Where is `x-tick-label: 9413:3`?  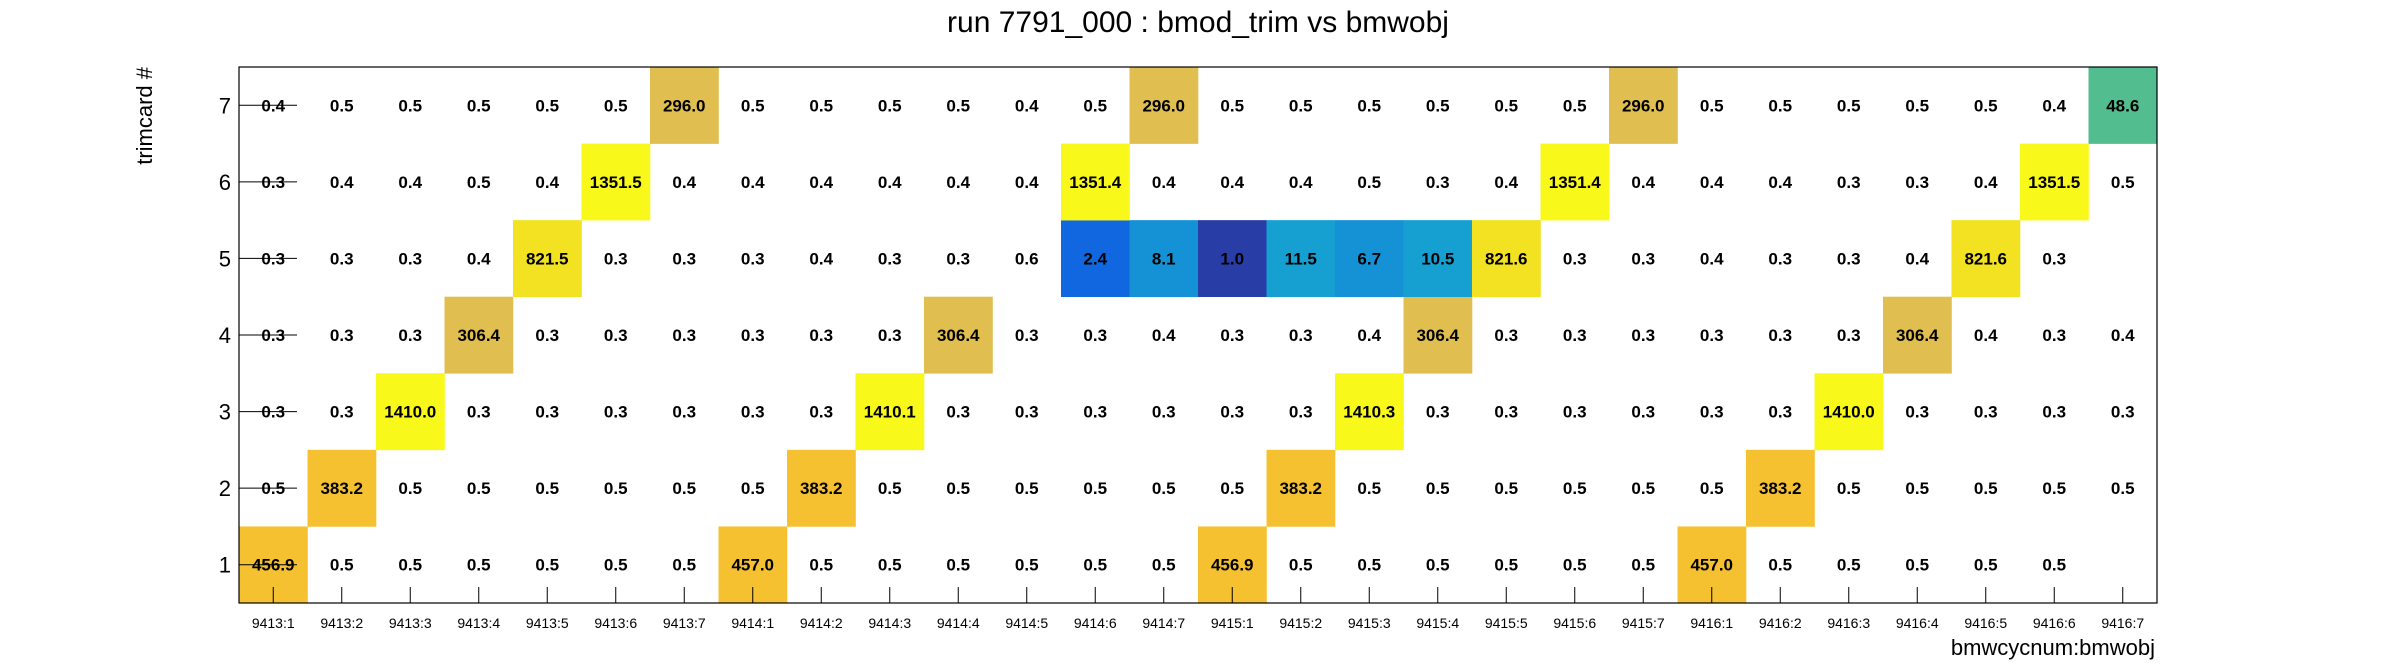
x-tick-label: 9413:3 is located at coordinates (410, 623).